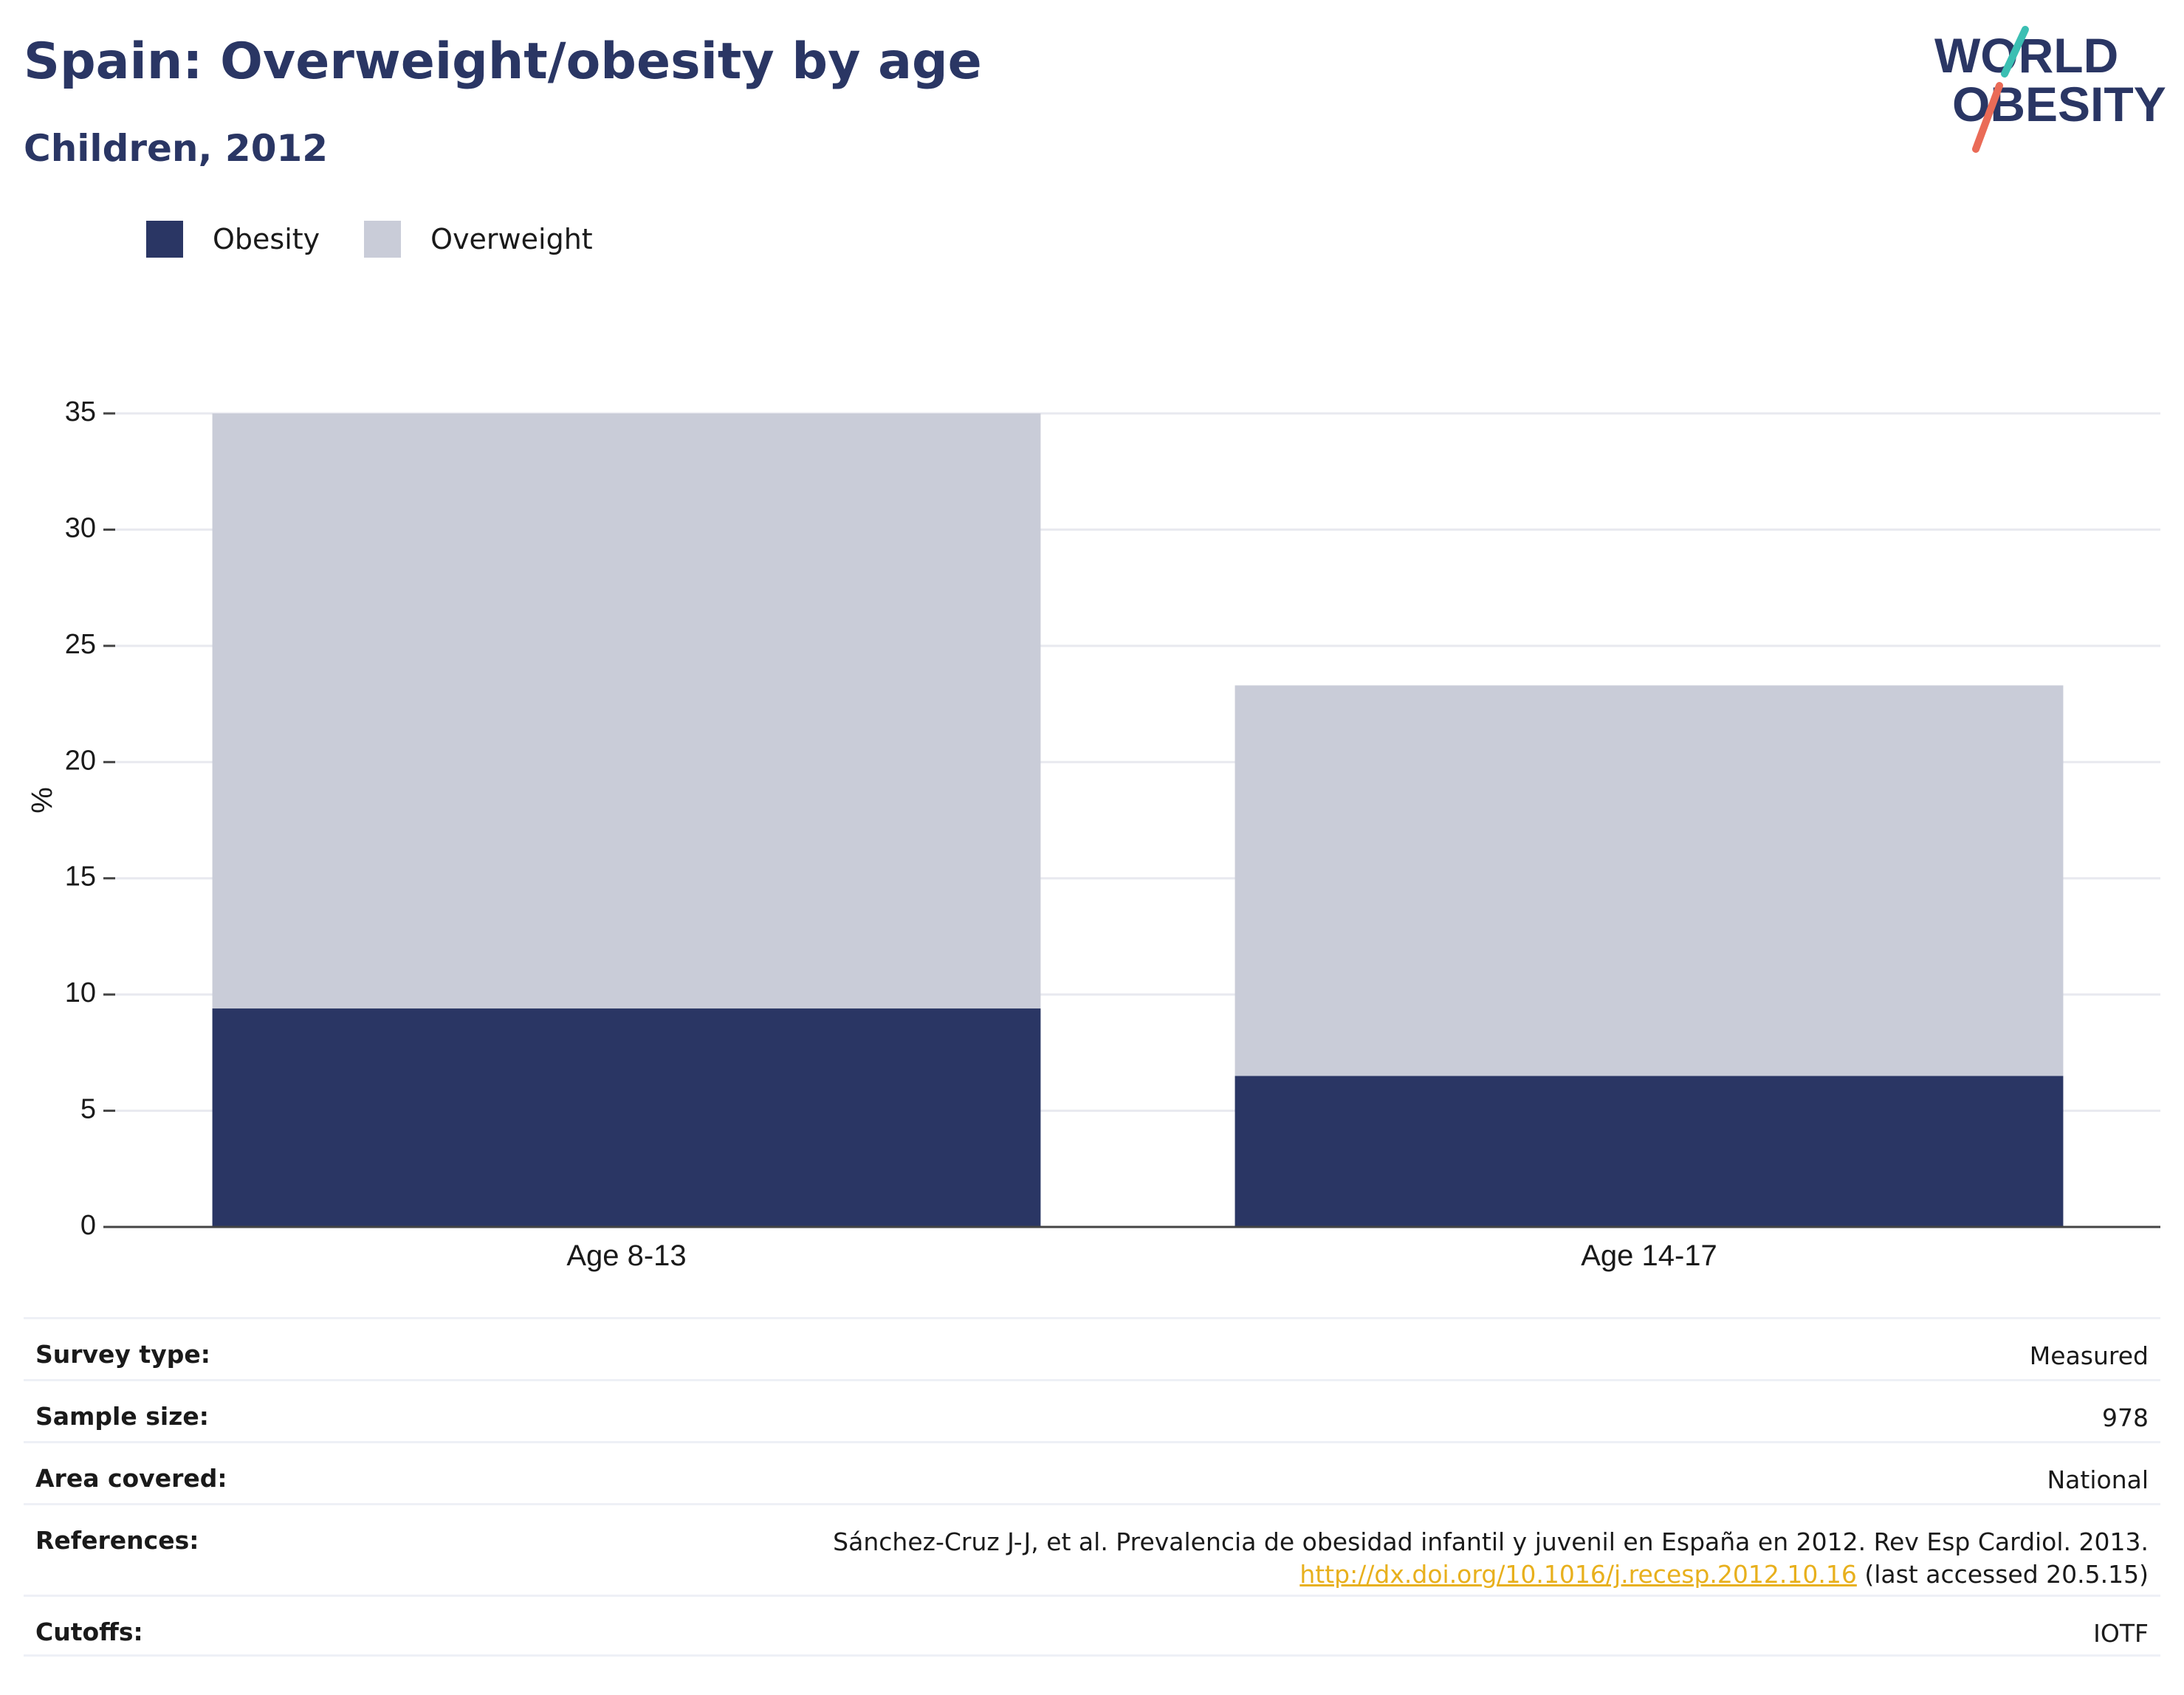 The image size is (2184, 1695). Describe the element at coordinates (2098, 1479) in the screenshot. I see `area-covered-value: National` at that location.